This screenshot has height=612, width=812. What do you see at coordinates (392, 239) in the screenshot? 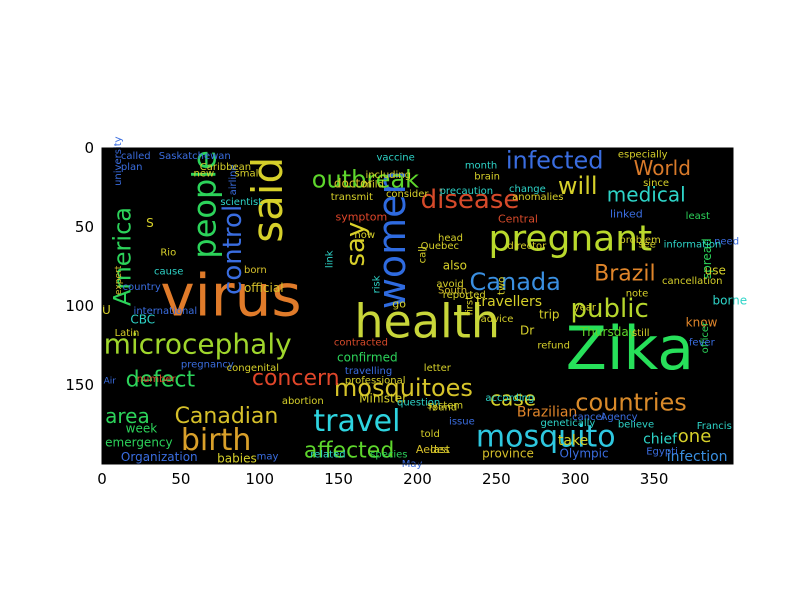
I see `word-women: women` at bounding box center [392, 239].